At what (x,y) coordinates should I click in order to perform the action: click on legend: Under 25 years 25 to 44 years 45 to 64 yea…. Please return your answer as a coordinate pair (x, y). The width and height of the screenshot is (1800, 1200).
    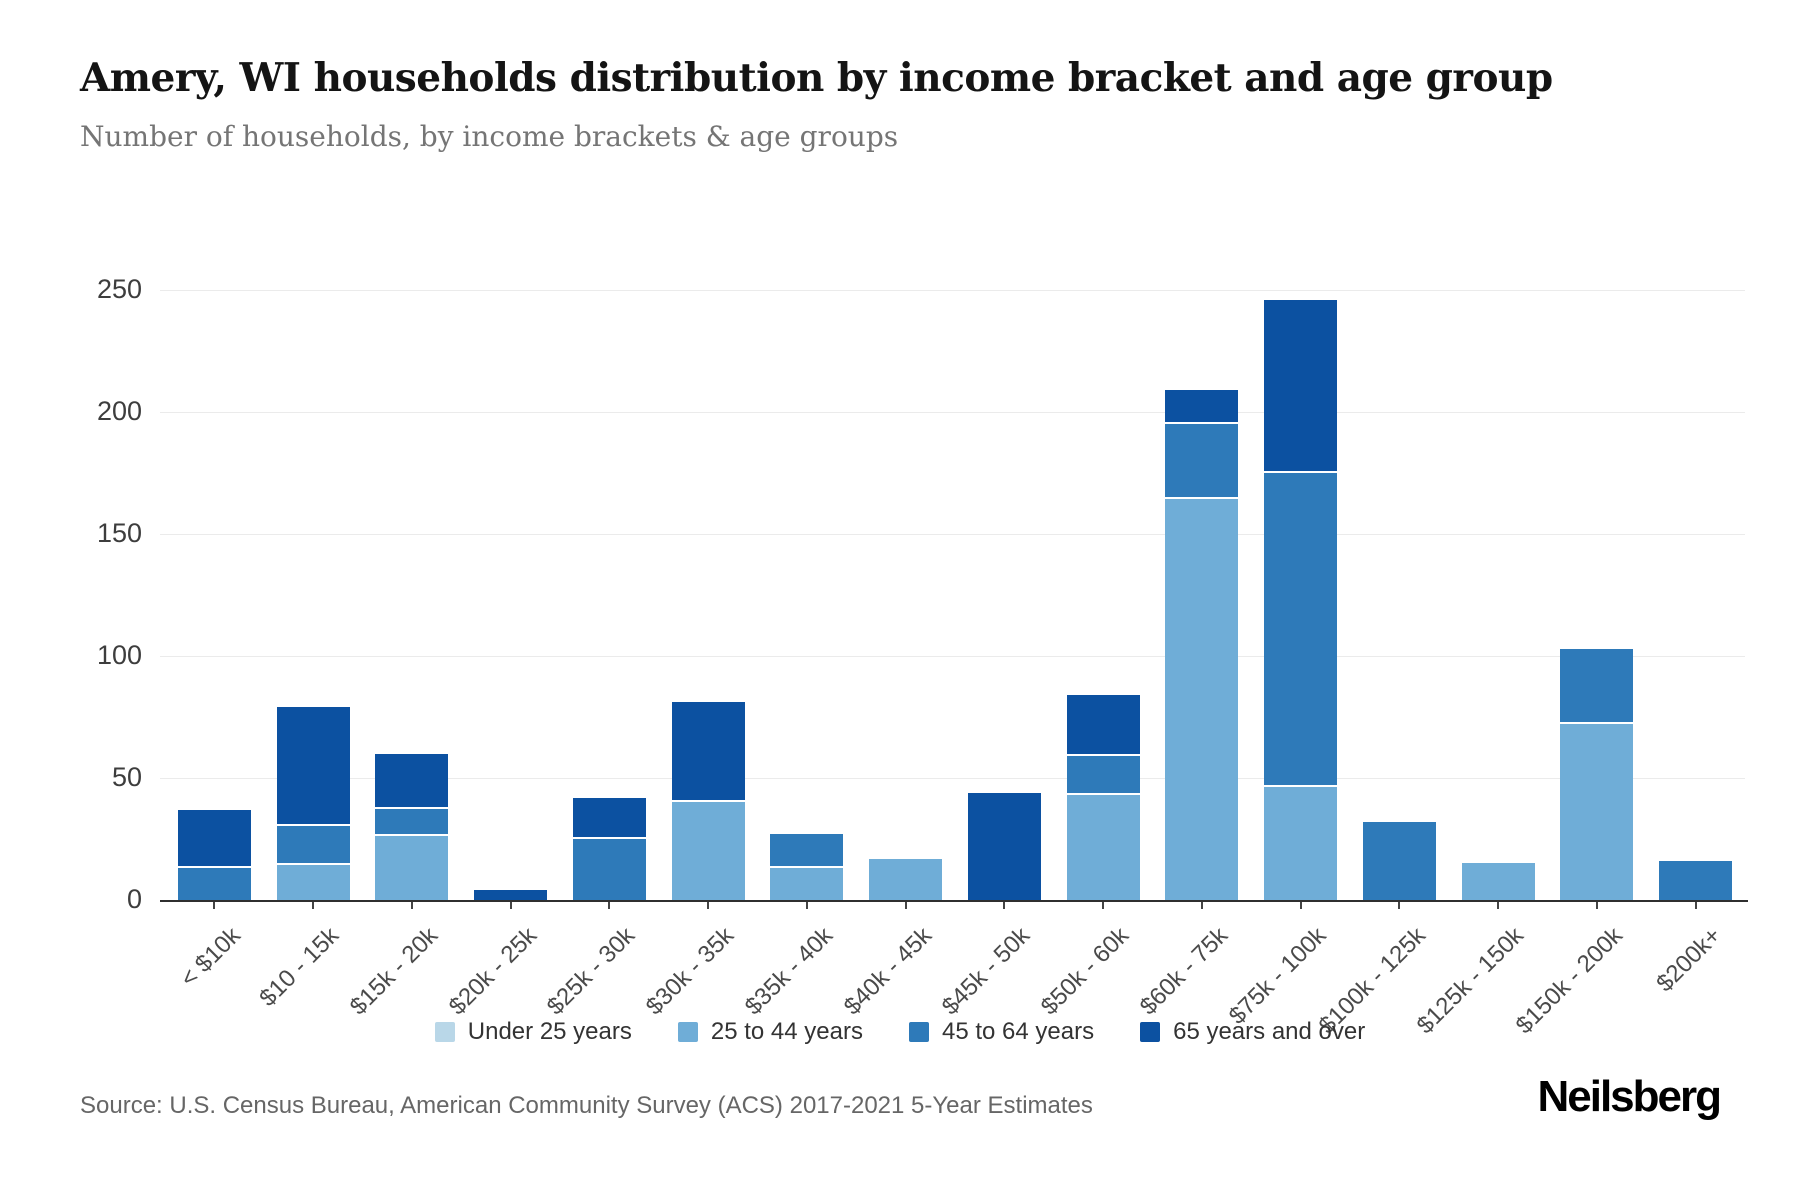
    Looking at the image, I should click on (900, 1032).